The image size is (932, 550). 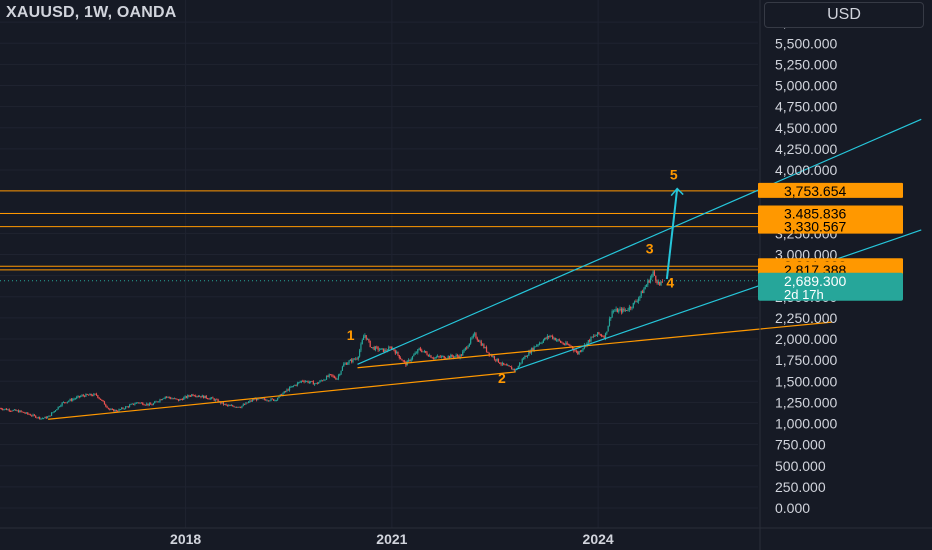 I want to click on projection-arrow, so click(x=672, y=234).